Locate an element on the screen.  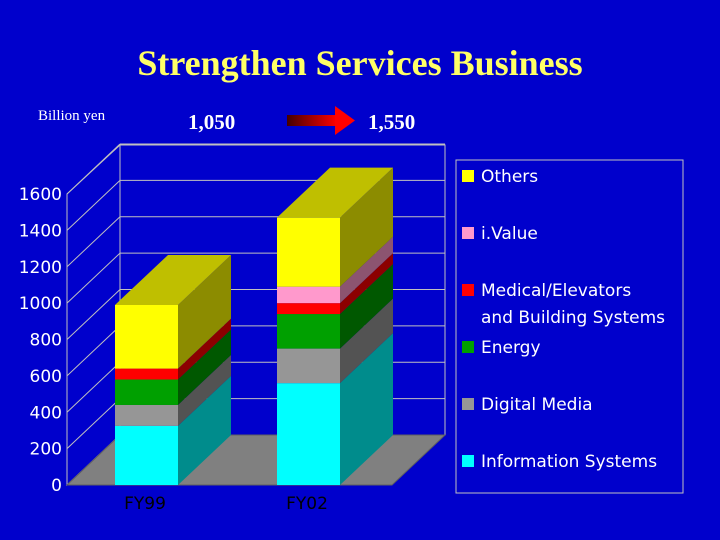
legend-item: i.Value is located at coordinates (500, 234).